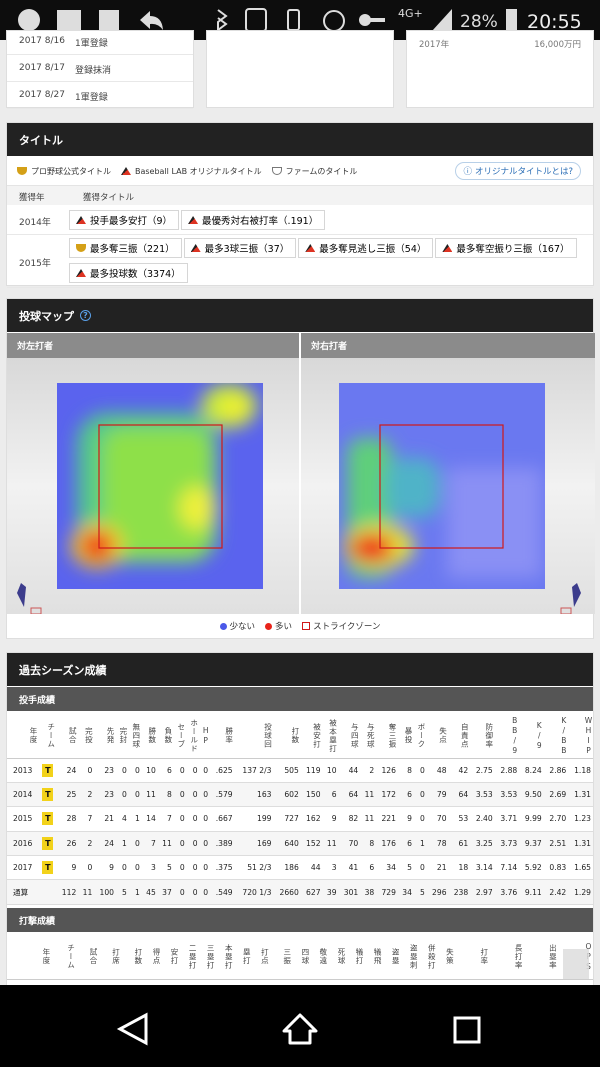  What do you see at coordinates (580, 844) in the screenshot?
I see `stats-cell: 1.31` at bounding box center [580, 844].